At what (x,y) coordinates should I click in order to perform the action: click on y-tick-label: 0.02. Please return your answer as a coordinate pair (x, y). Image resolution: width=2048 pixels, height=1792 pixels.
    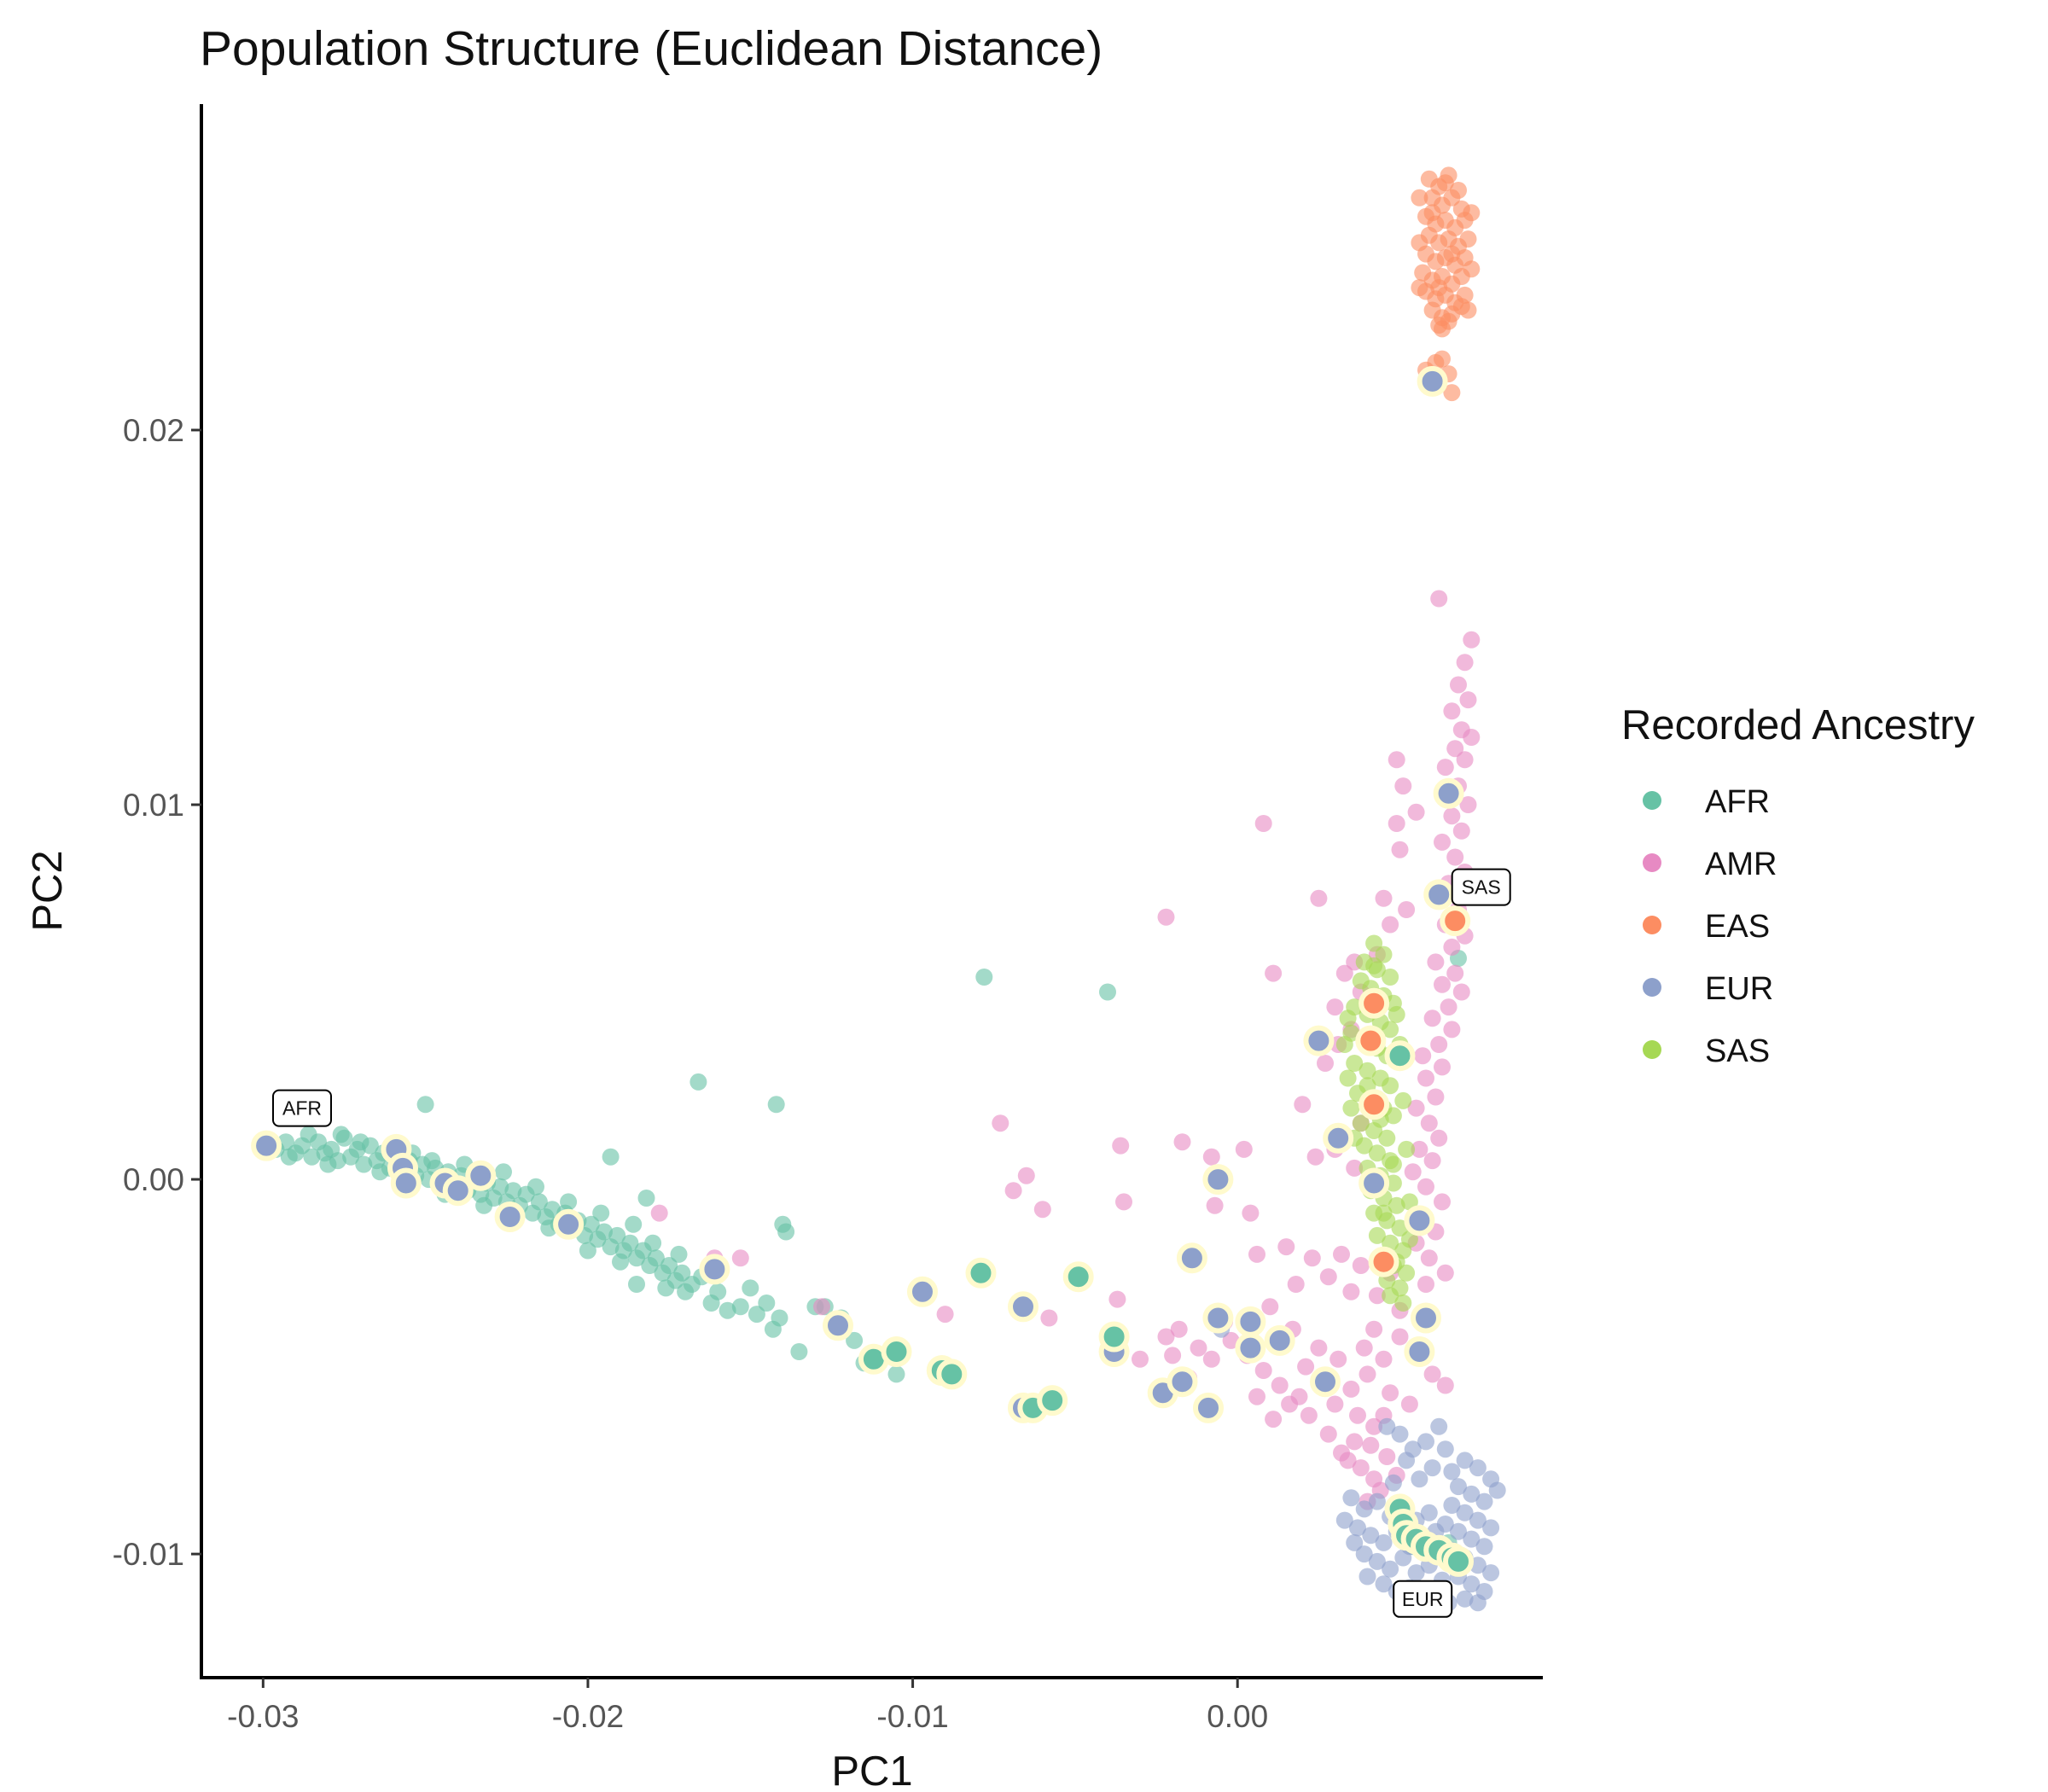
    Looking at the image, I should click on (153, 430).